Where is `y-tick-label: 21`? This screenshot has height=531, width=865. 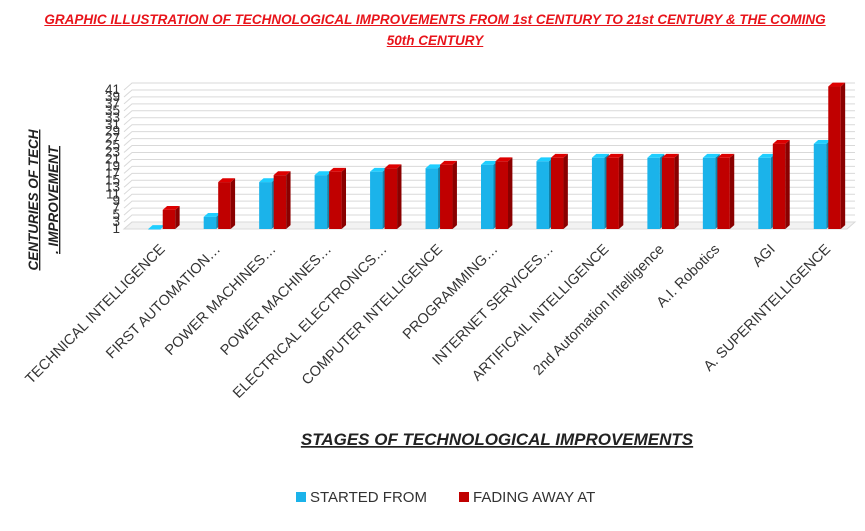
y-tick-label: 21 is located at coordinates (112, 159).